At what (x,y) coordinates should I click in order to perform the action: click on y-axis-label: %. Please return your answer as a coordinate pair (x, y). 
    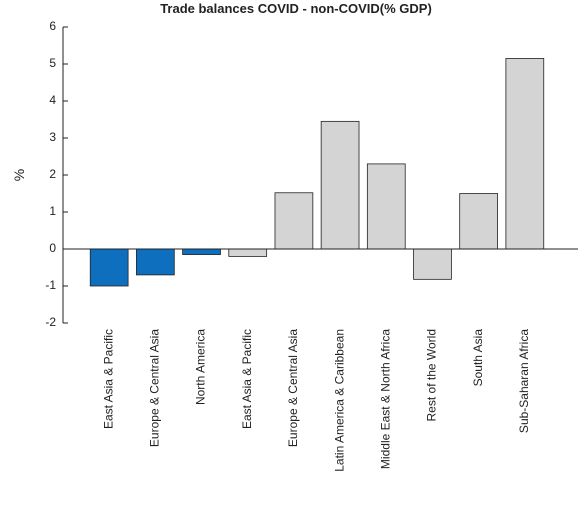
    Looking at the image, I should click on (19, 175).